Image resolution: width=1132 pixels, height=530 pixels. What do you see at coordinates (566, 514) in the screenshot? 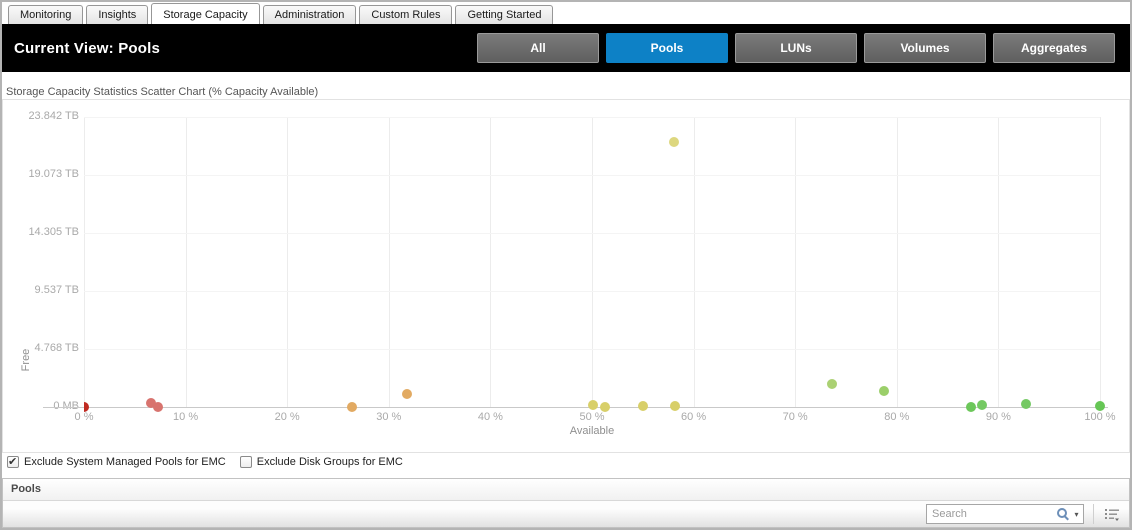
I see `pools-toolbar: ▾` at bounding box center [566, 514].